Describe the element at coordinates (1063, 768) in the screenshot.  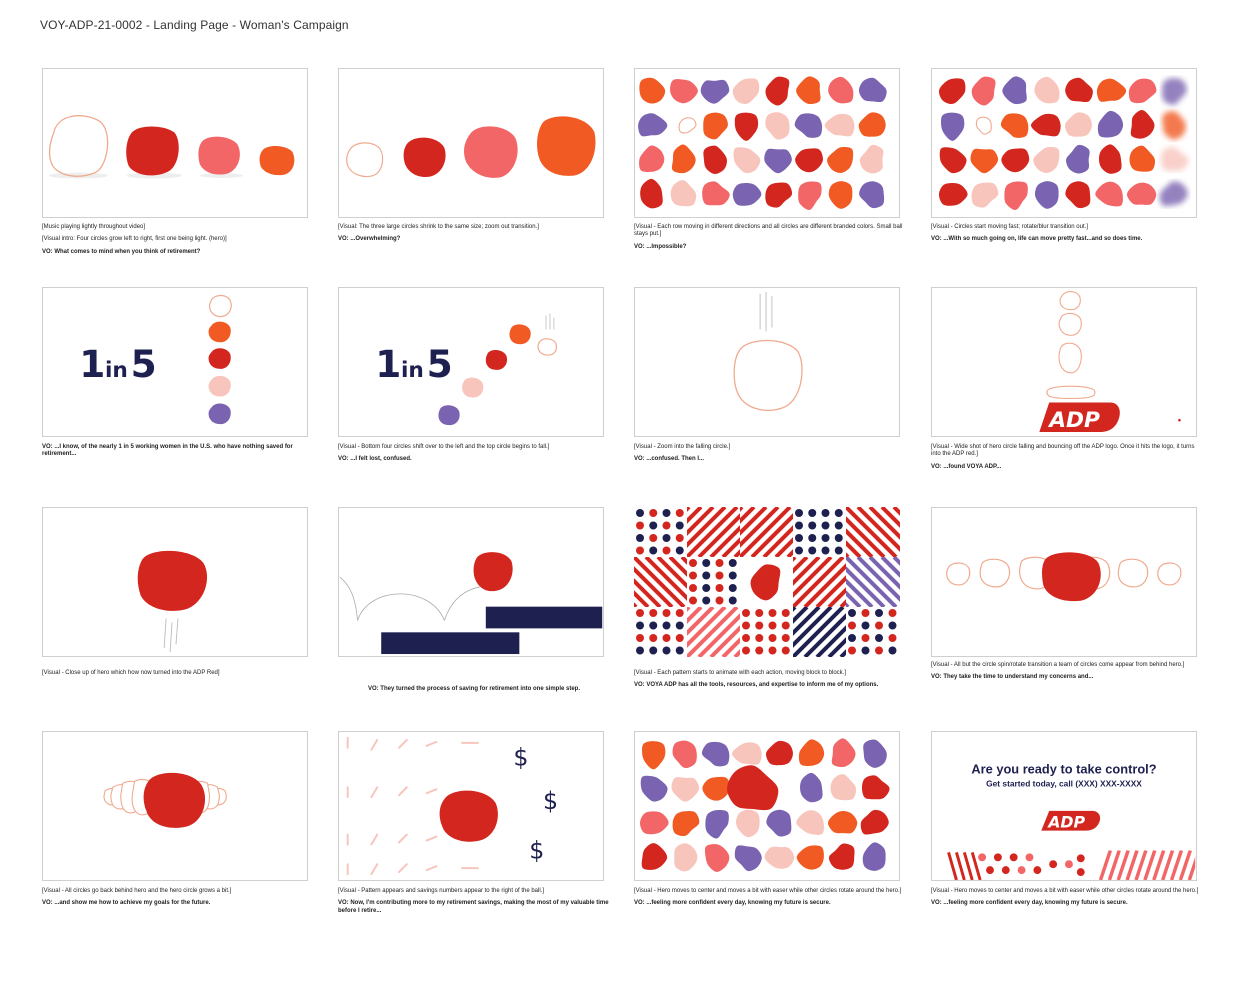
I see `cta-headline: Are you ready to take control?` at that location.